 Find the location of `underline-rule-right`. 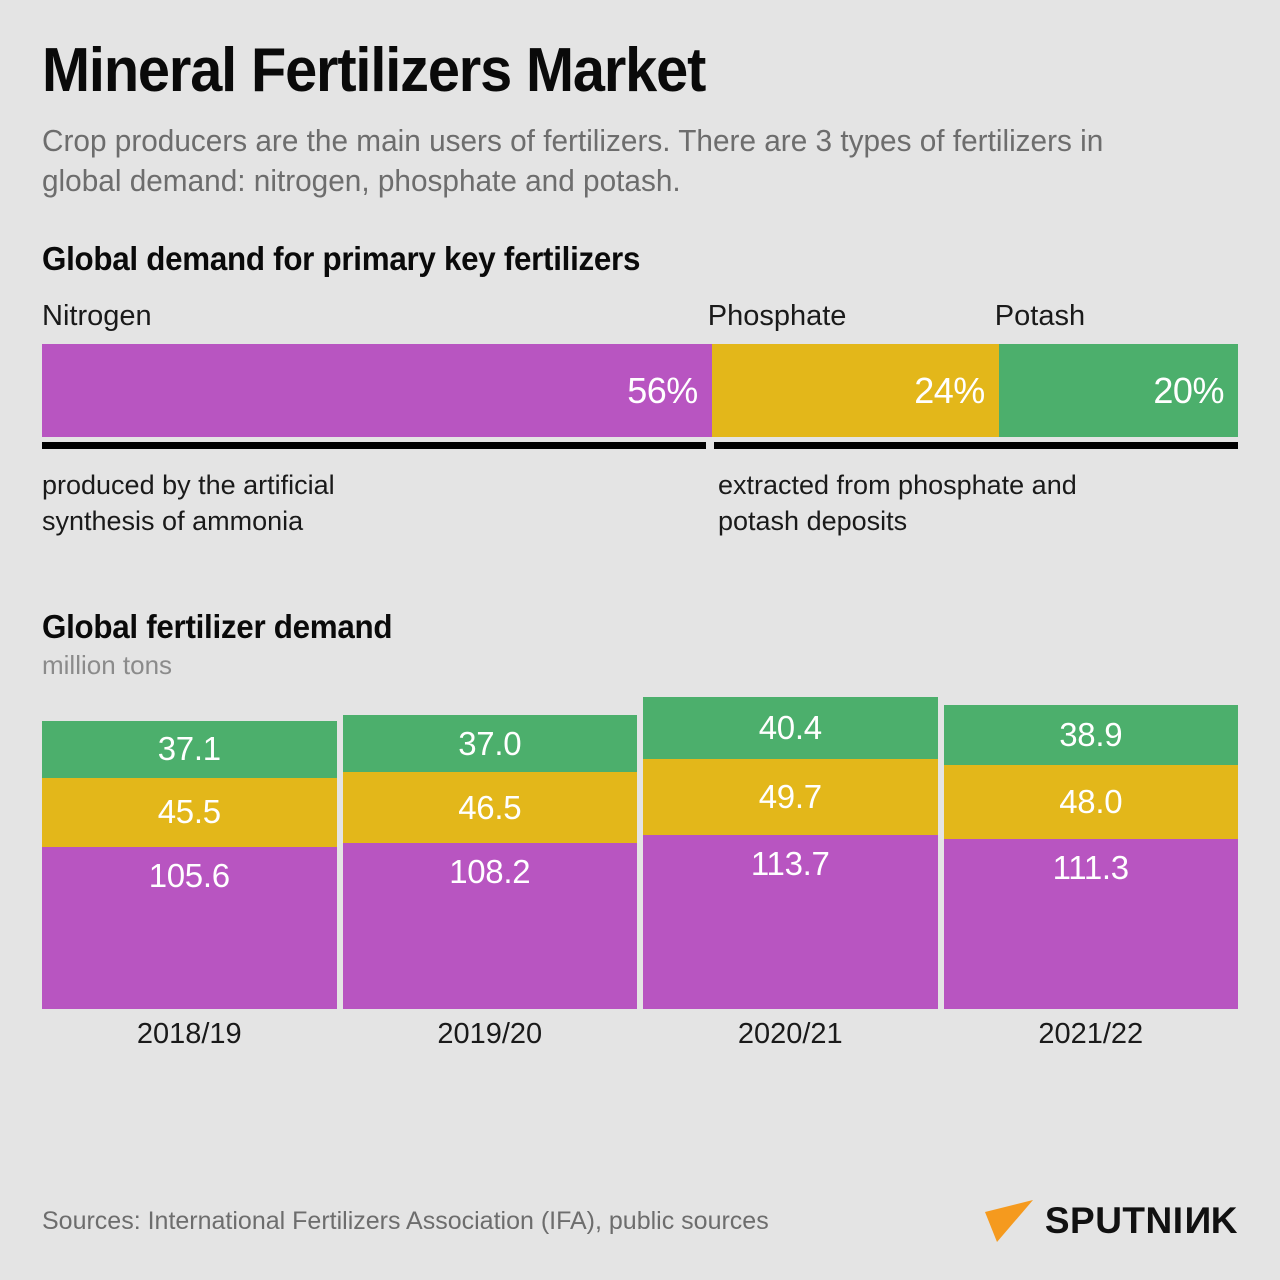

underline-rule-right is located at coordinates (975, 446).